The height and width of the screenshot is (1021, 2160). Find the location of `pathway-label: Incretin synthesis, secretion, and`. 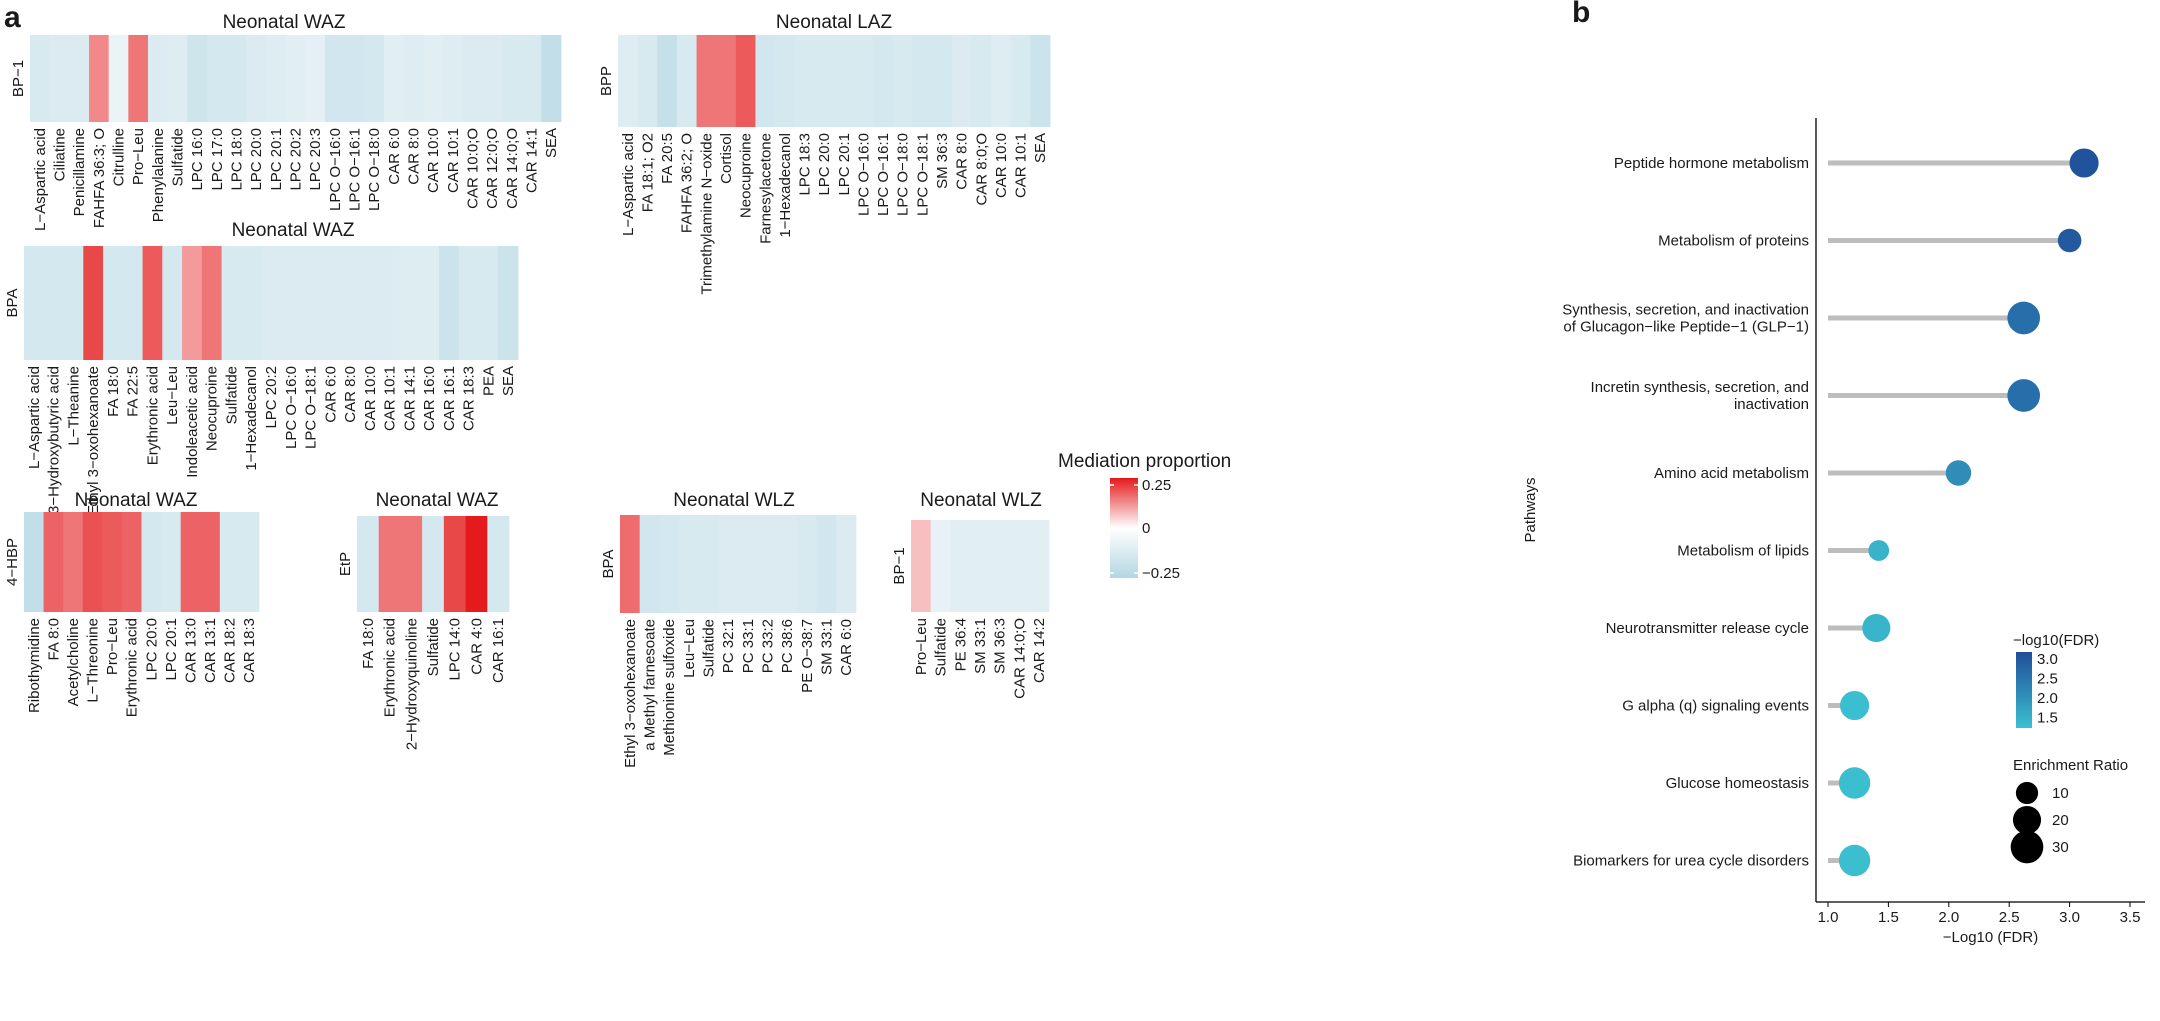

pathway-label: Incretin synthesis, secretion, and is located at coordinates (1700, 387).